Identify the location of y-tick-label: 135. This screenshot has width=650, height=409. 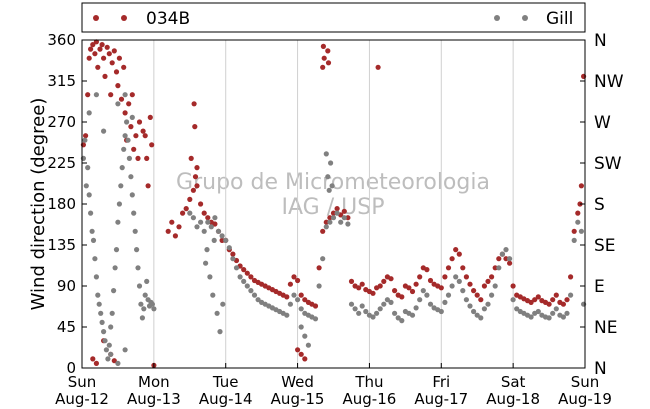
(61, 245).